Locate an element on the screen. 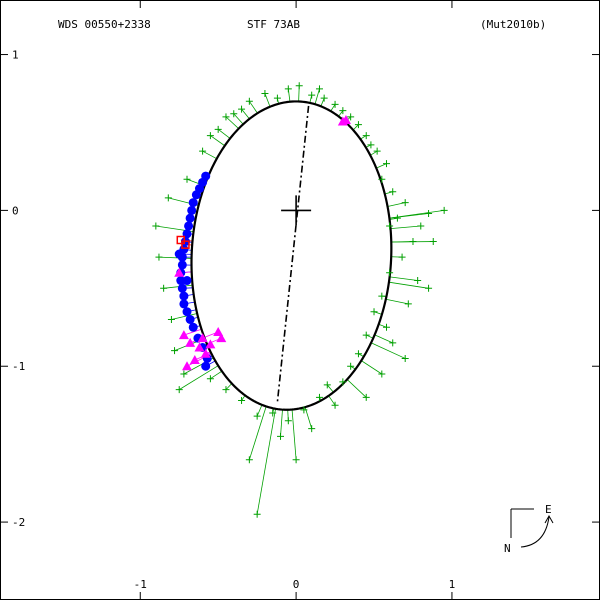 This screenshot has height=600, width=600. compass-north-label: N is located at coordinates (507, 548).